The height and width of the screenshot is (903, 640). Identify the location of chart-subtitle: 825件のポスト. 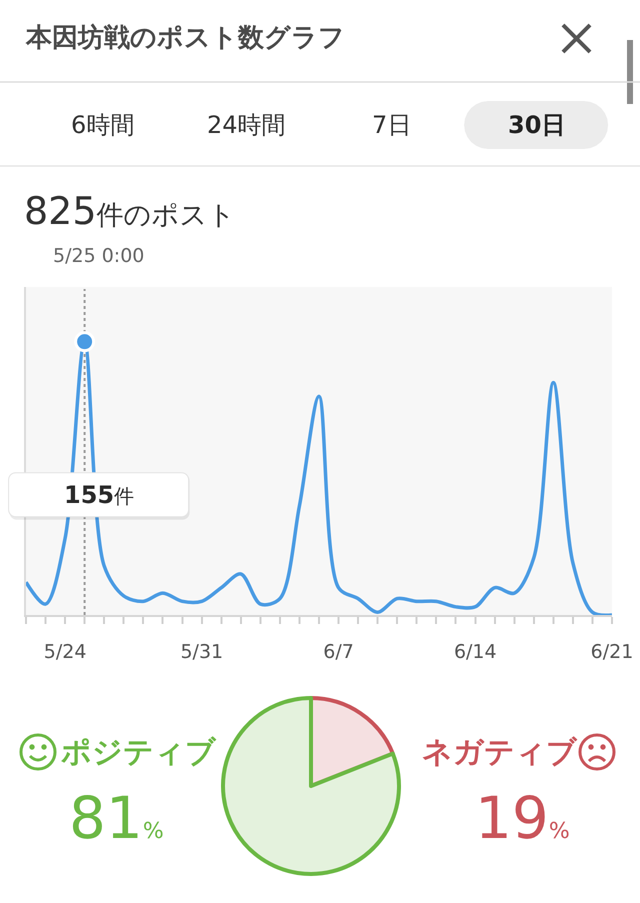
(130, 211).